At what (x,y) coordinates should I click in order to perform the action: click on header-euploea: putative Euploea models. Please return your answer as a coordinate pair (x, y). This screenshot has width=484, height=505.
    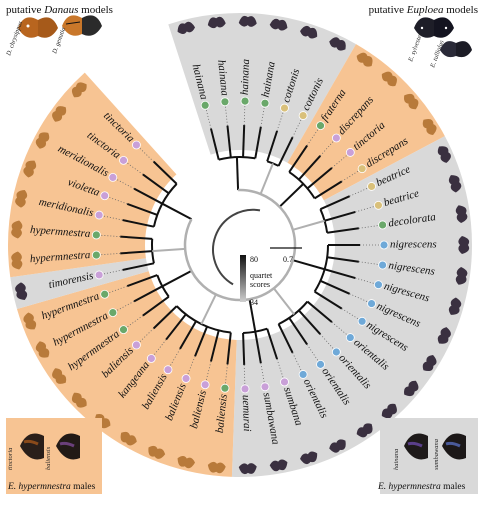
    Looking at the image, I should click on (423, 10).